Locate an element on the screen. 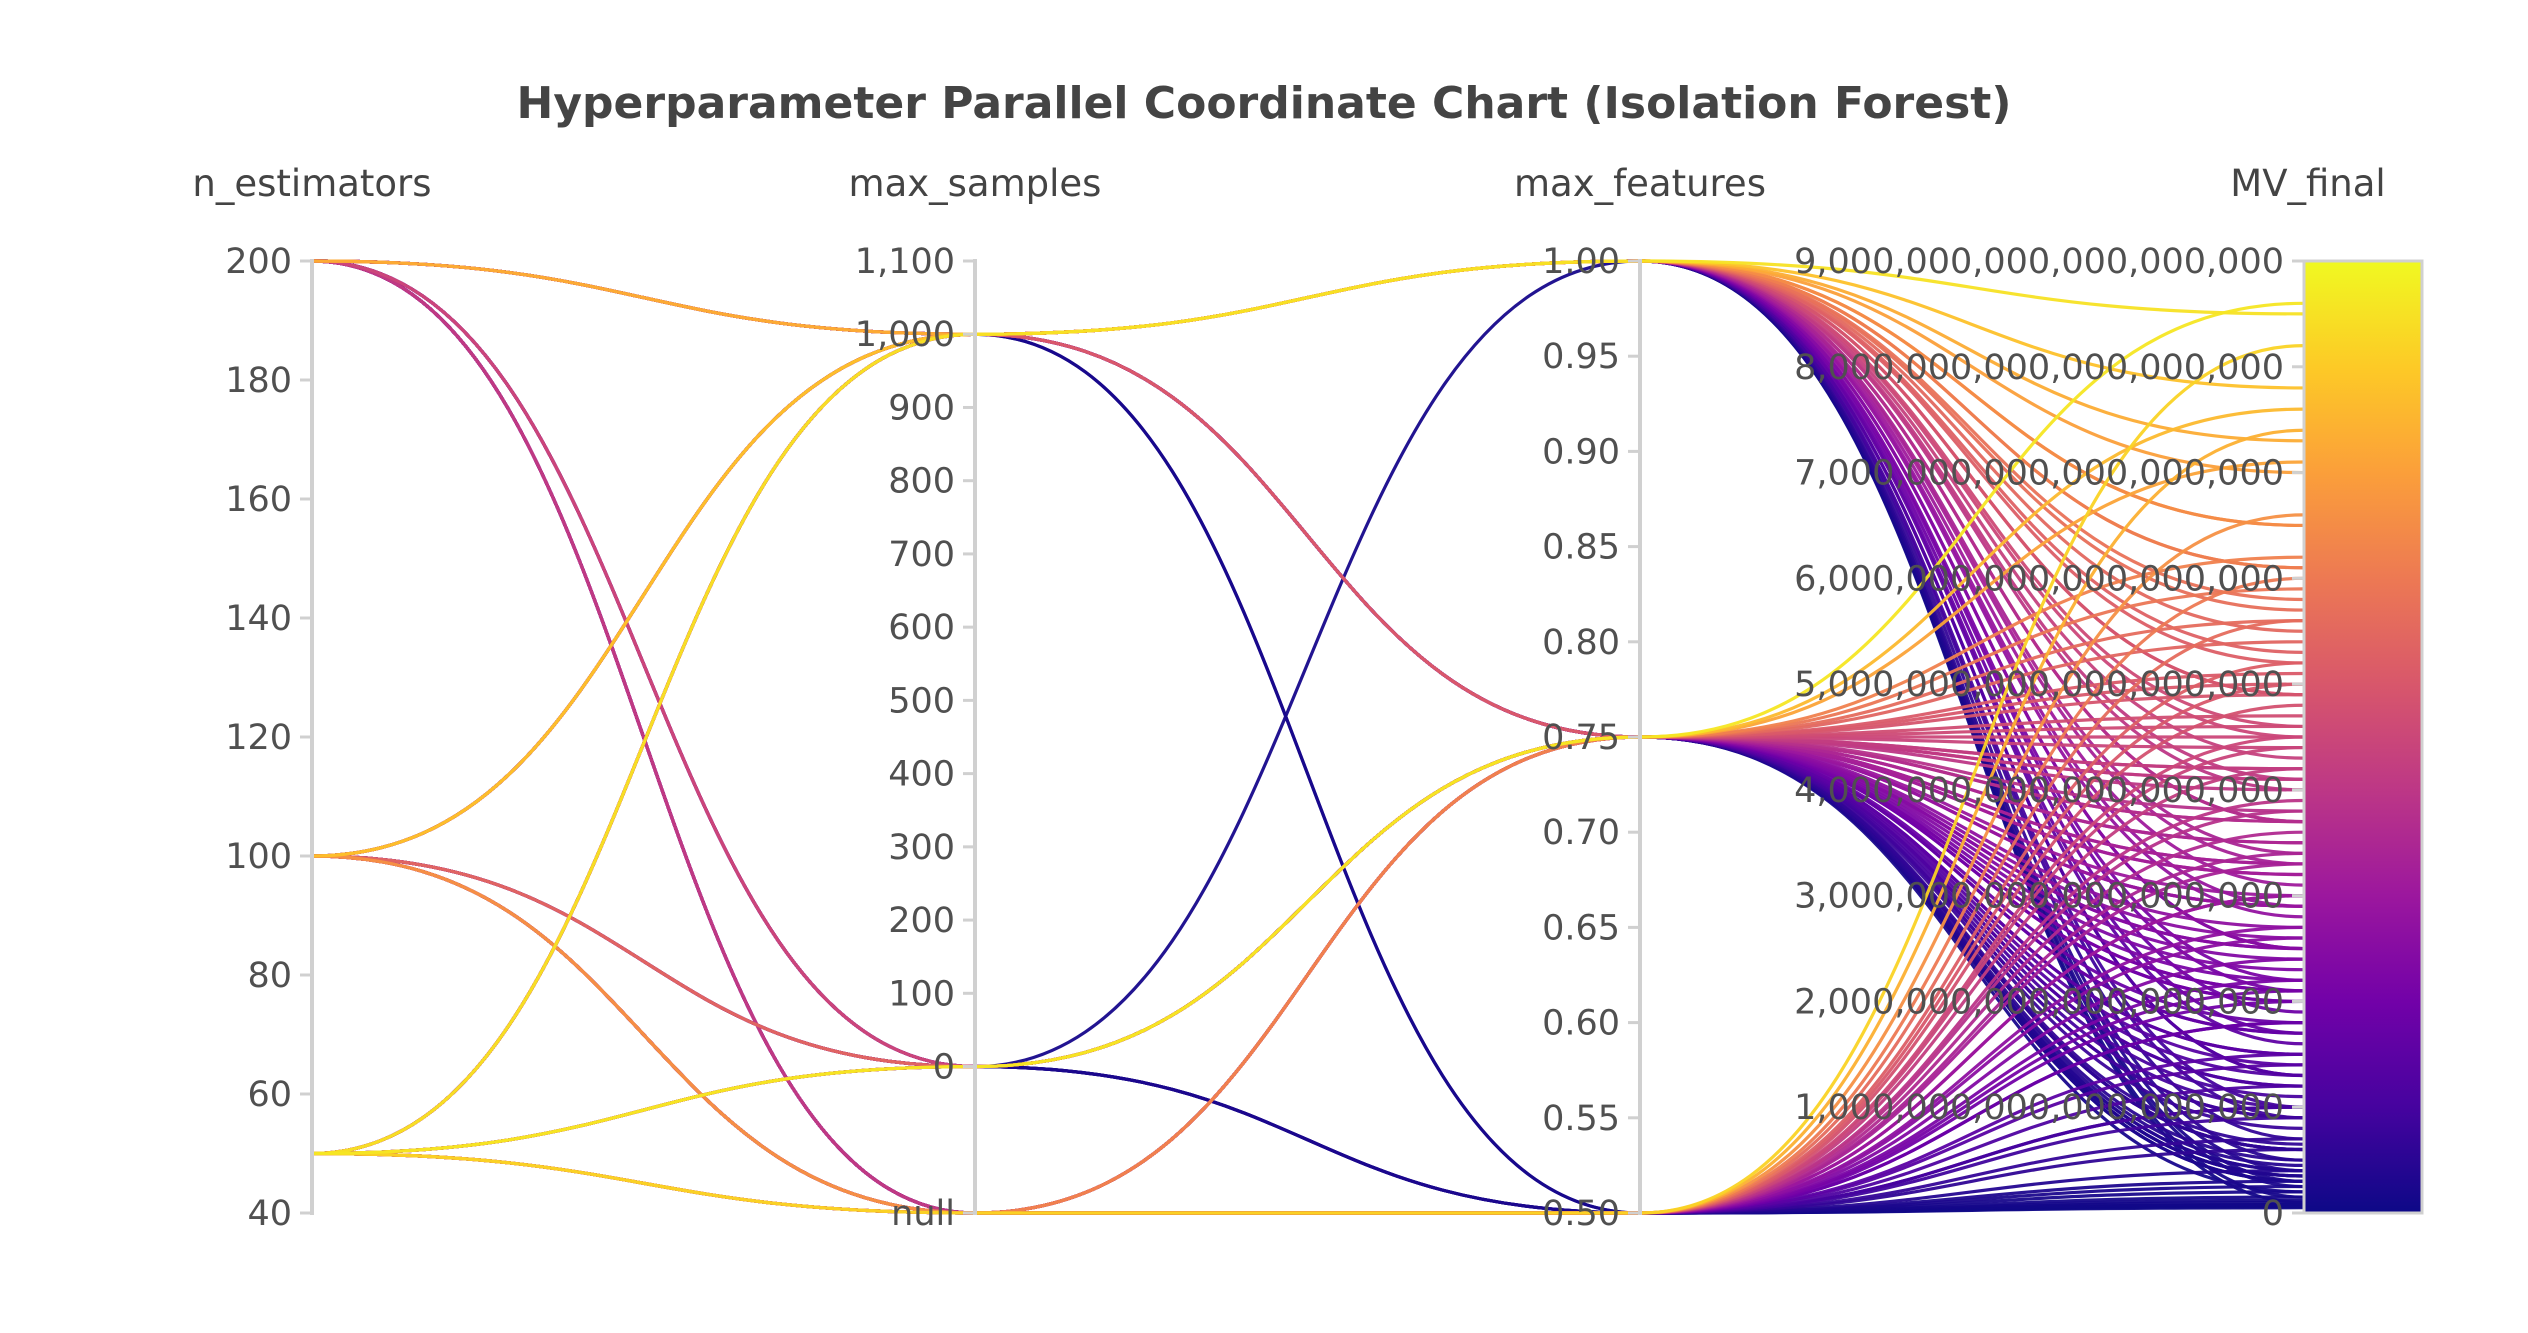  tick-label: 60 is located at coordinates (269, 1095).